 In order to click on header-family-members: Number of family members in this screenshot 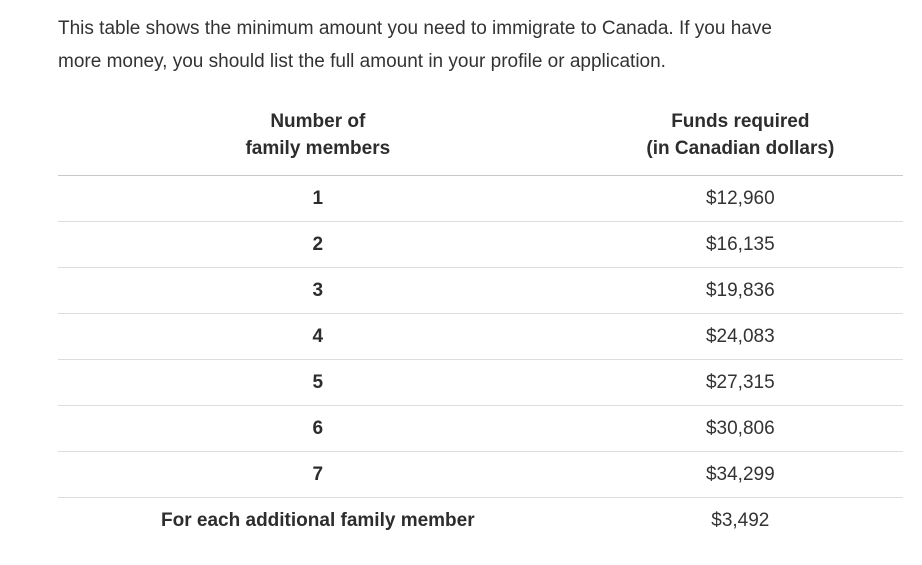, I will do `click(318, 135)`.